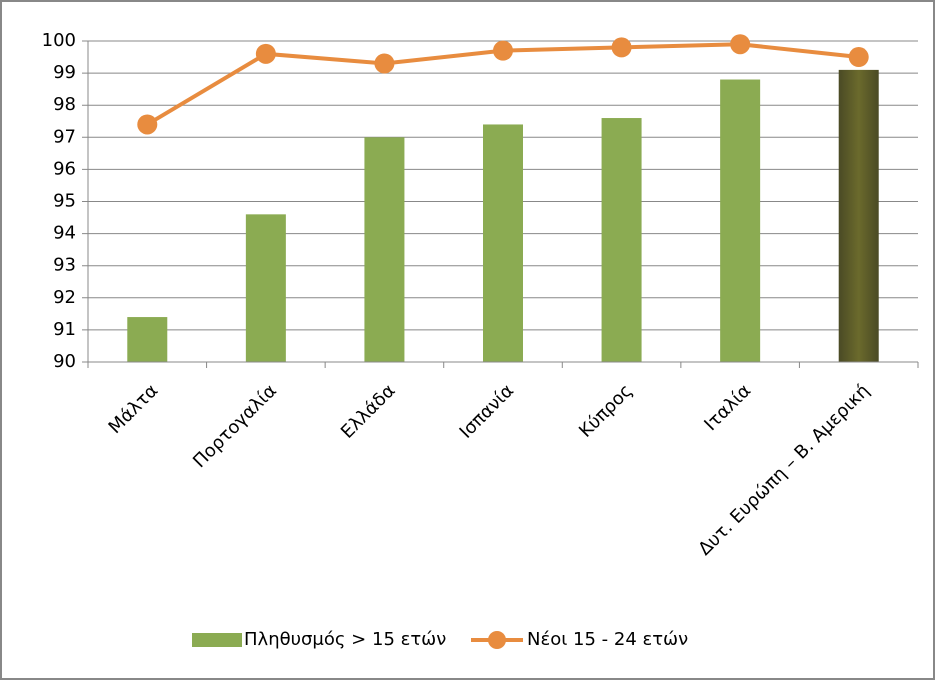 This screenshot has width=935, height=680. Describe the element at coordinates (497, 640) in the screenshot. I see `legend-marker` at that location.